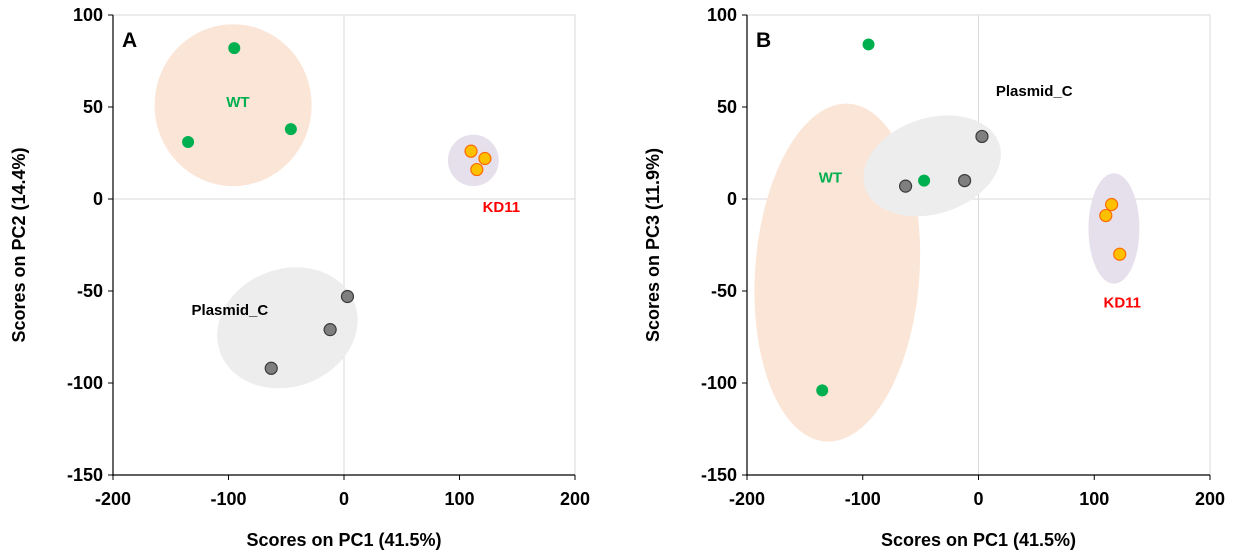 This screenshot has width=1234, height=552. Describe the element at coordinates (653, 245) in the screenshot. I see `y-axis-label: Scores on PC3 (11.9%)` at that location.